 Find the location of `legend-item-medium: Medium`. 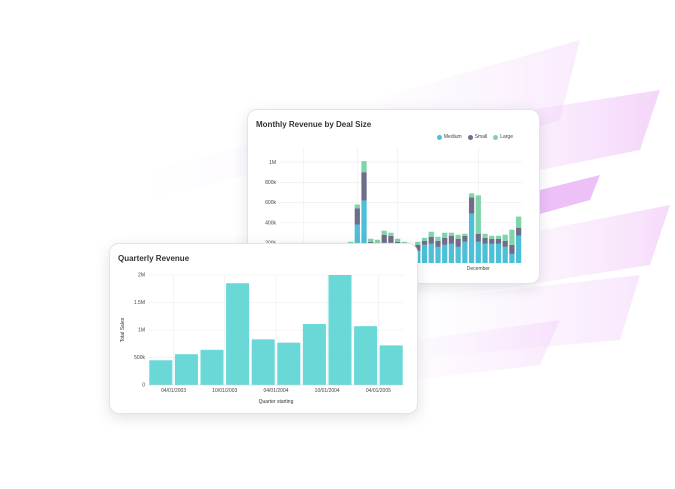

legend-item-medium: Medium is located at coordinates (449, 137).